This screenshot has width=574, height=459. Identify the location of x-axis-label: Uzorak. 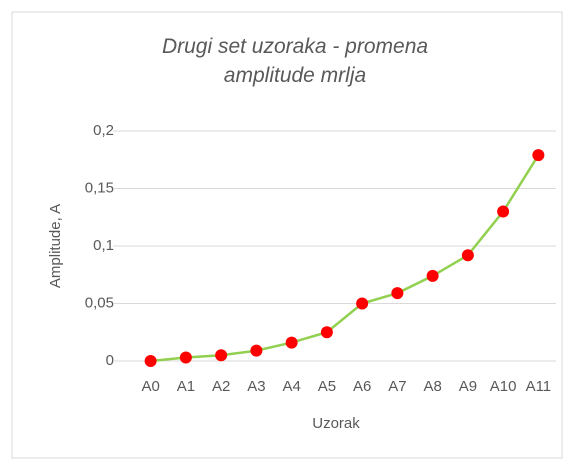
(336, 423).